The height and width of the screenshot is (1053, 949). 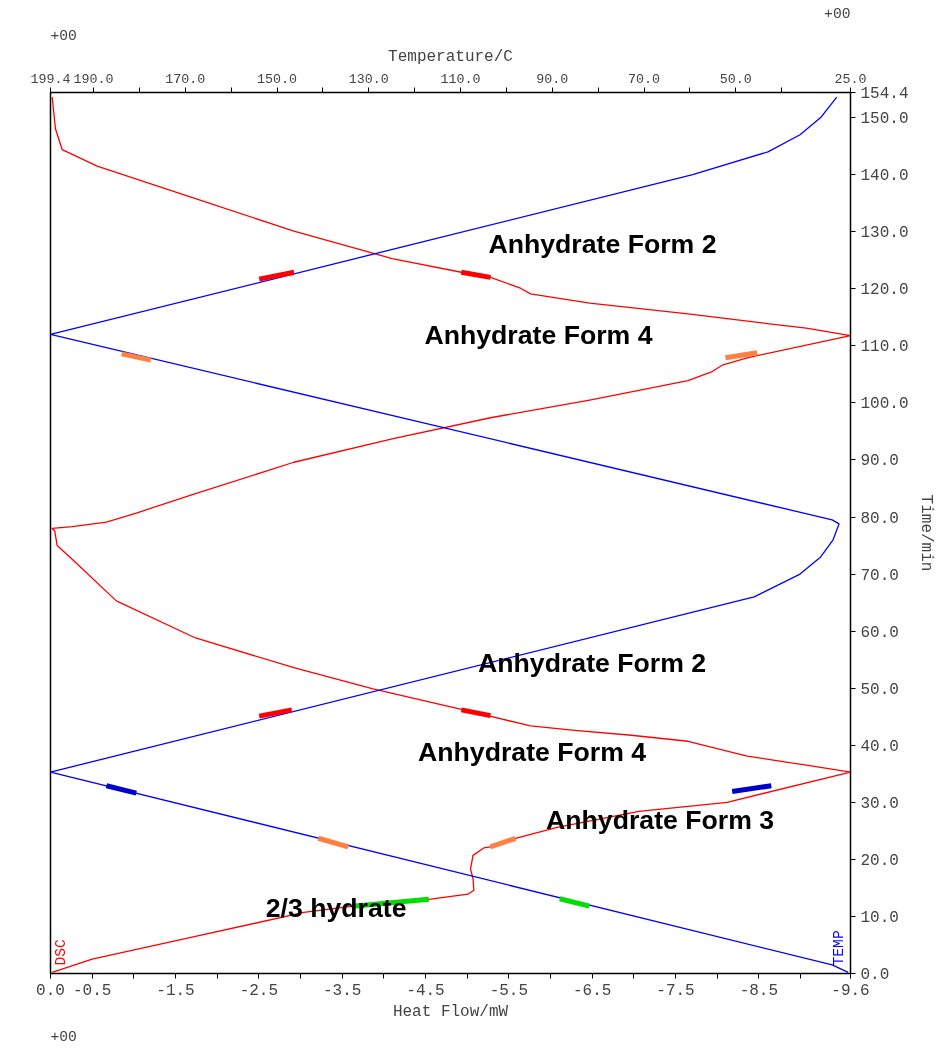 What do you see at coordinates (644, 79) in the screenshot?
I see `x2-tick-label: 70.0` at bounding box center [644, 79].